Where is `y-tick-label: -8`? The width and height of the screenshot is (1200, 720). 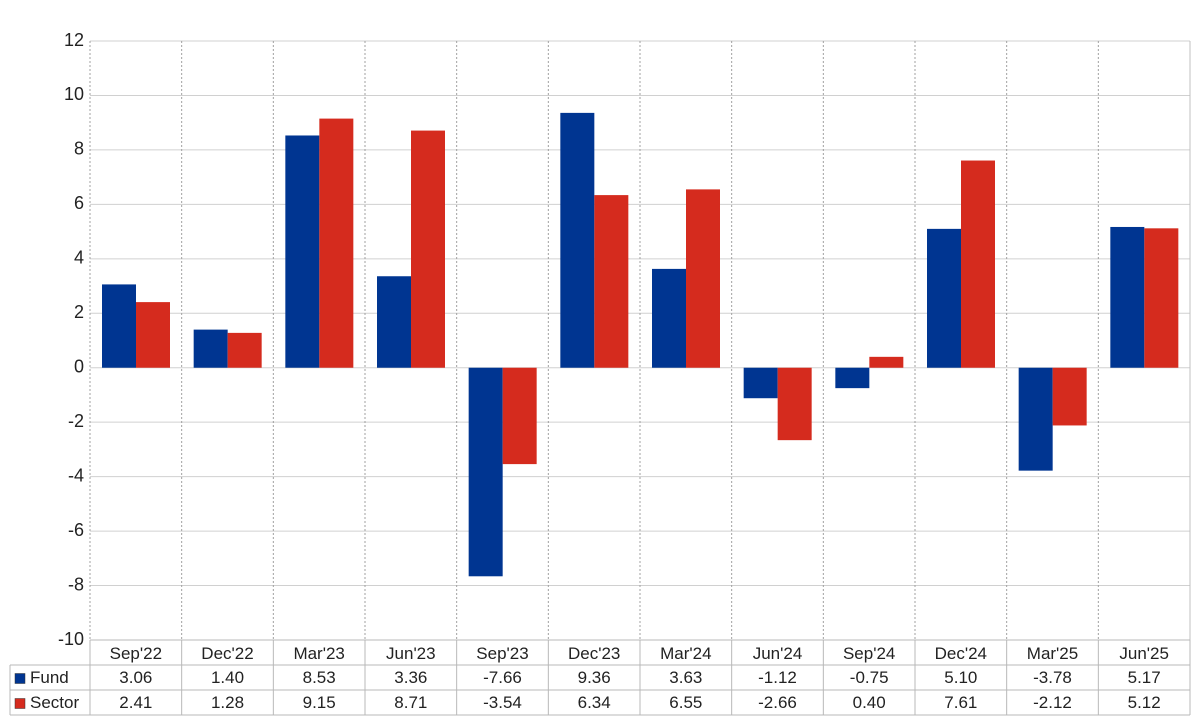 y-tick-label: -8 is located at coordinates (76, 584).